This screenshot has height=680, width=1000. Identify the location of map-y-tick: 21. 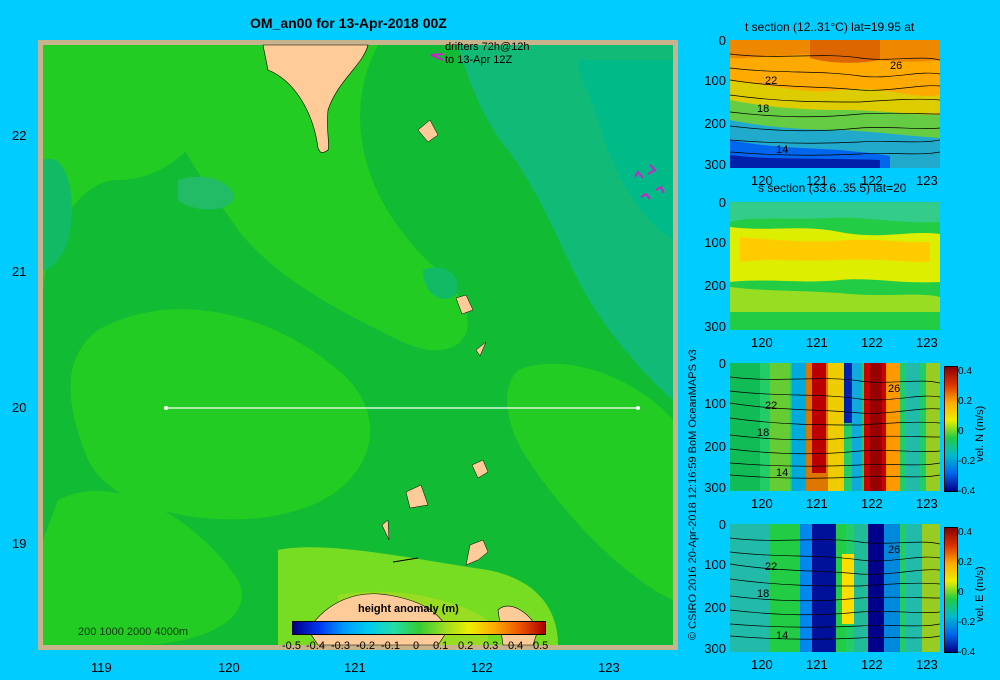
(19, 271).